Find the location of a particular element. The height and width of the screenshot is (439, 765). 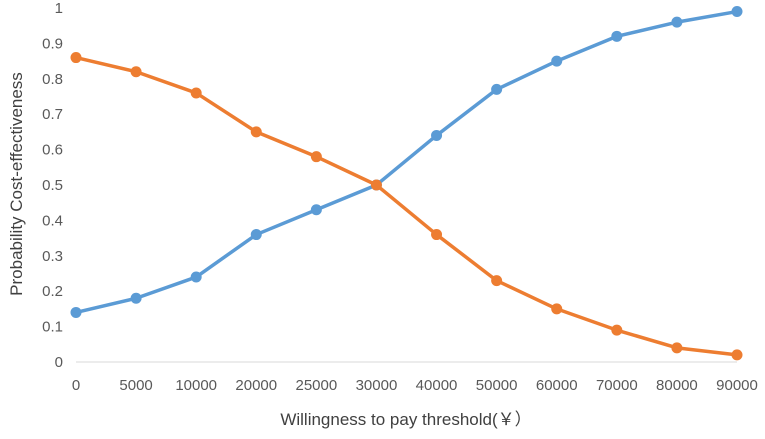

y-tick-label: 0.4 is located at coordinates (52, 220).